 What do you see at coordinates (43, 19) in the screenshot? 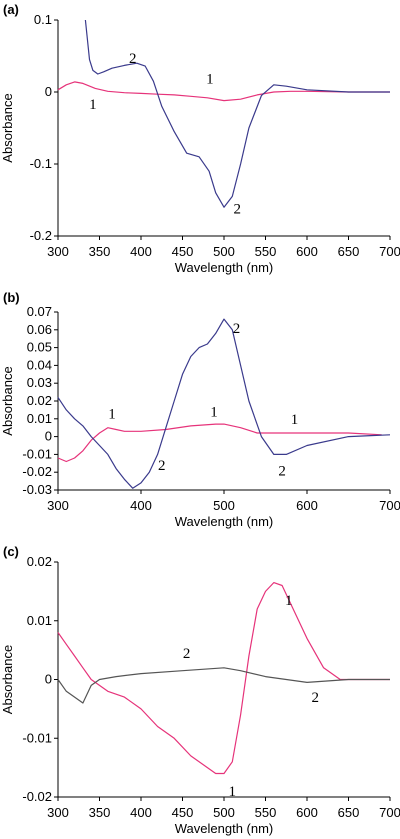
I see `y-tick-label: 0.1` at bounding box center [43, 19].